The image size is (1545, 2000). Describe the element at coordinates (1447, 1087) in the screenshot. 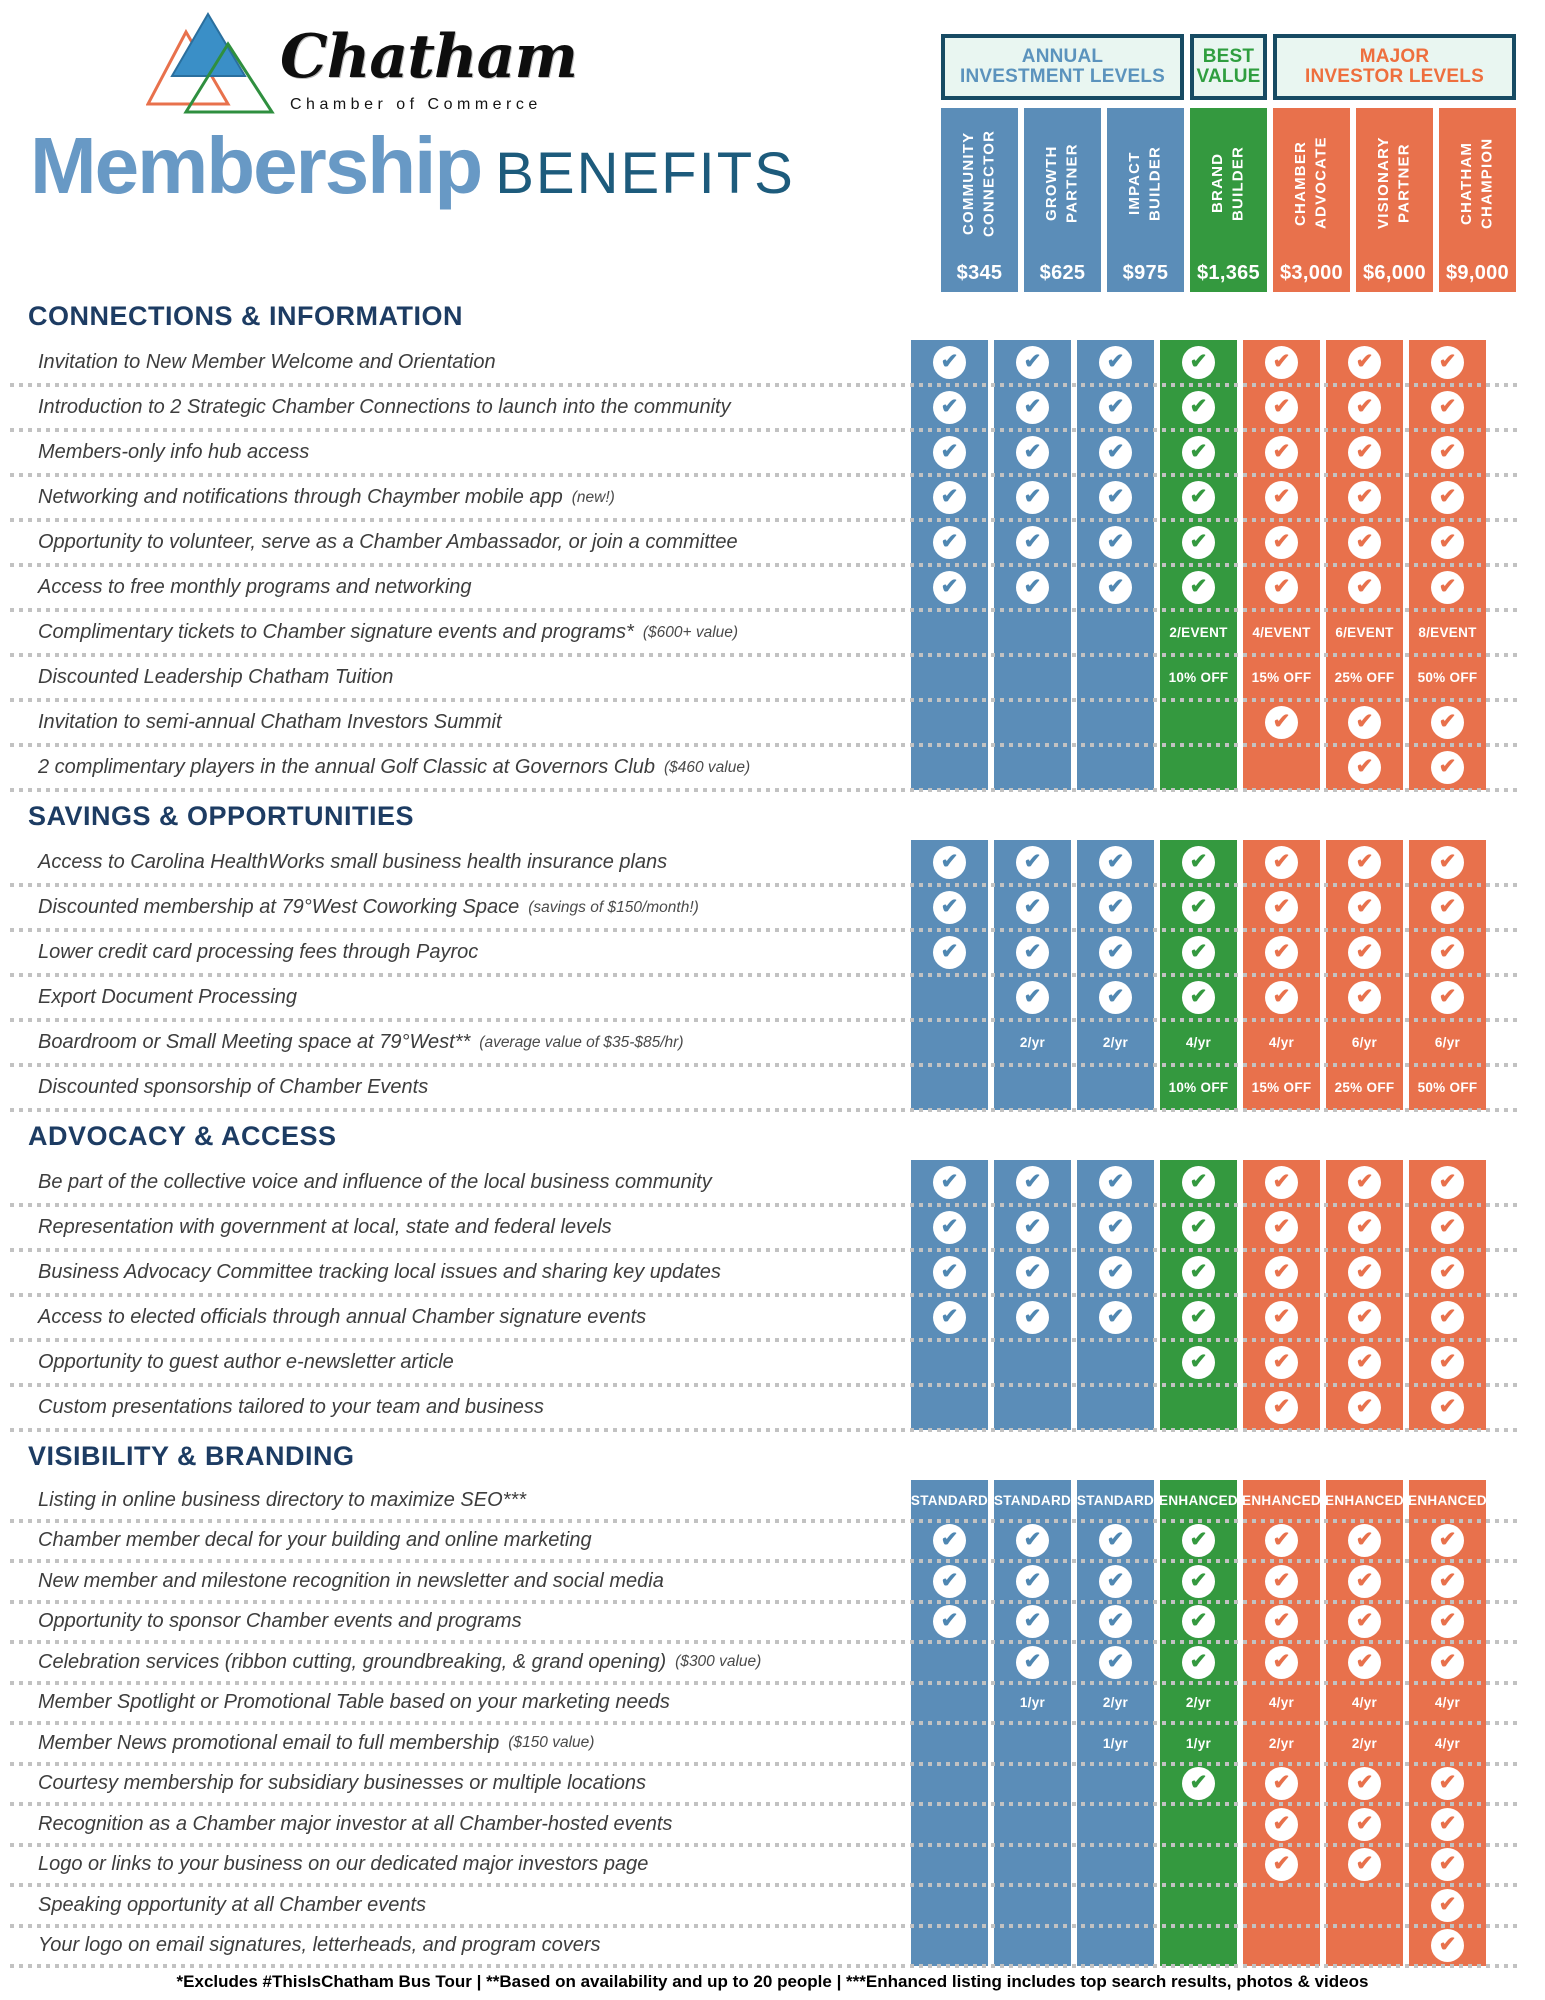

I see `cell-value: 50% OFF` at that location.